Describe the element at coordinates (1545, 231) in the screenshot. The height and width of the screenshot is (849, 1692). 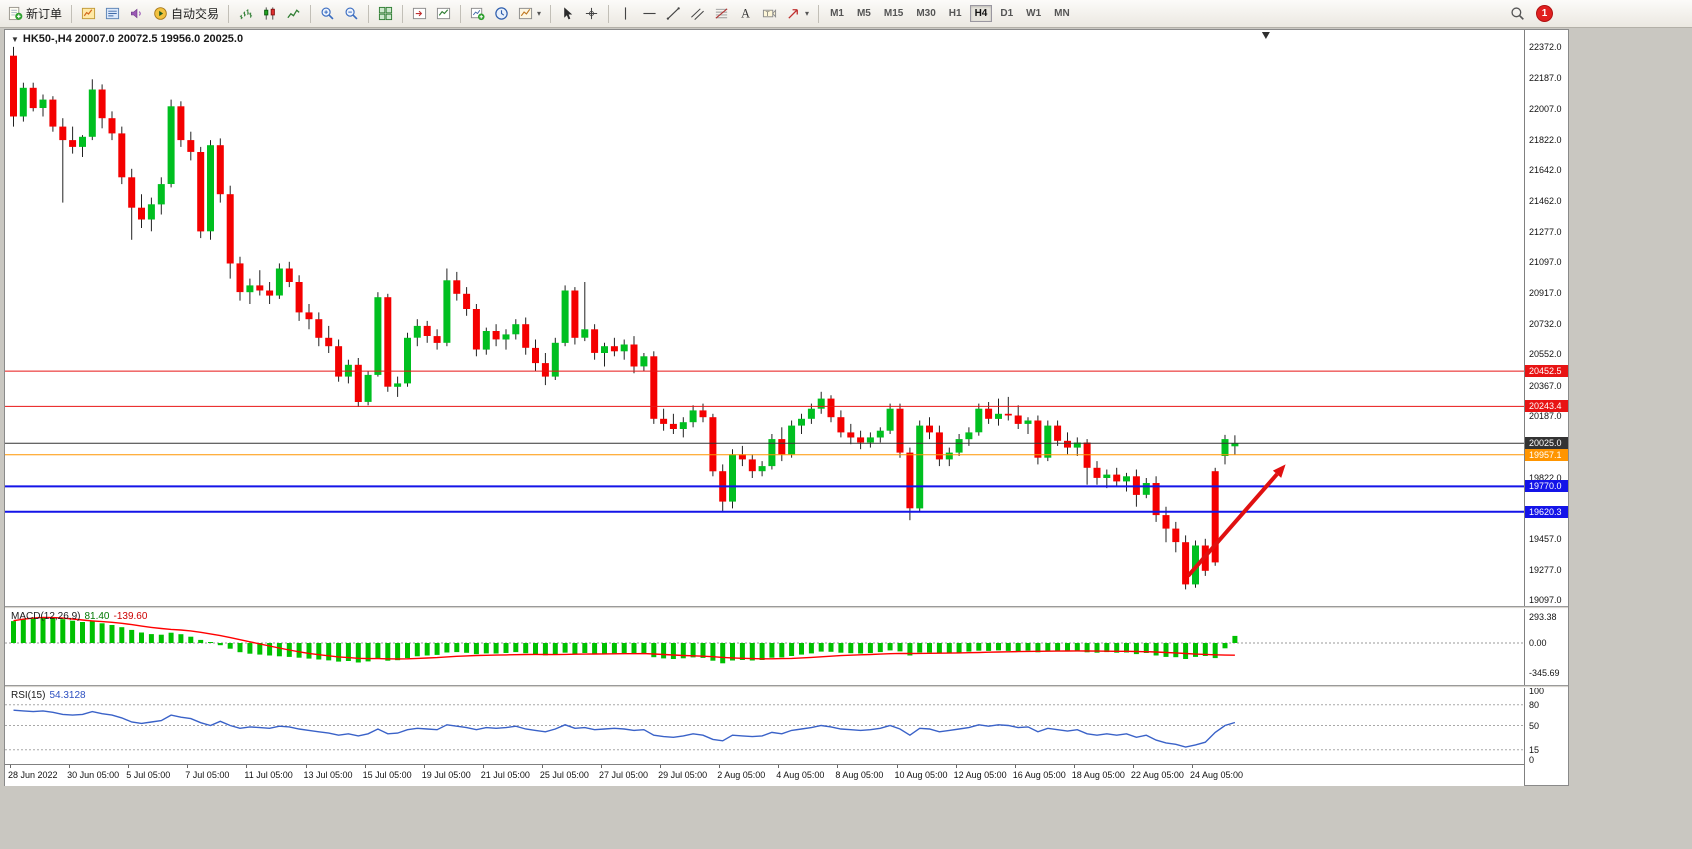
I see `price-tick-label: 21277.0` at that location.